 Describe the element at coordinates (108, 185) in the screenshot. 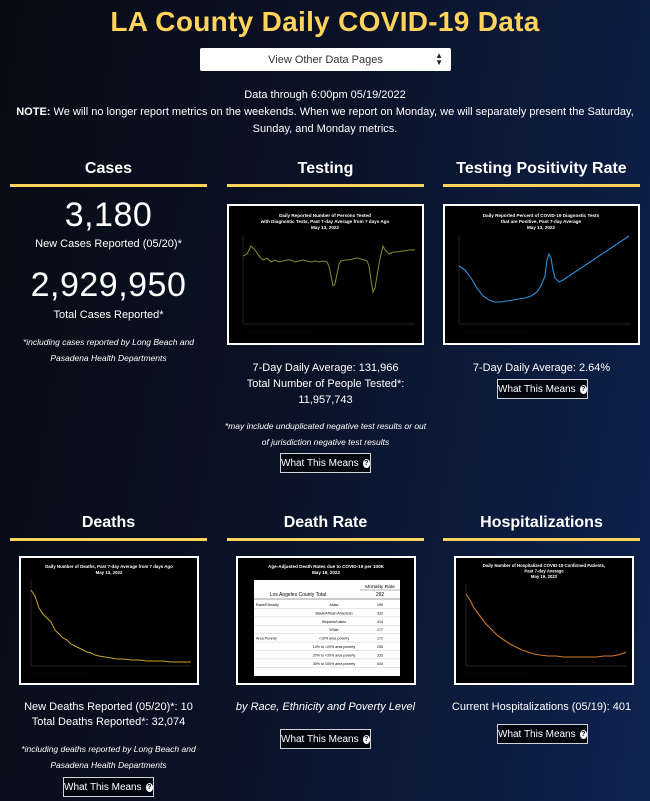

I see `cases-divider` at that location.